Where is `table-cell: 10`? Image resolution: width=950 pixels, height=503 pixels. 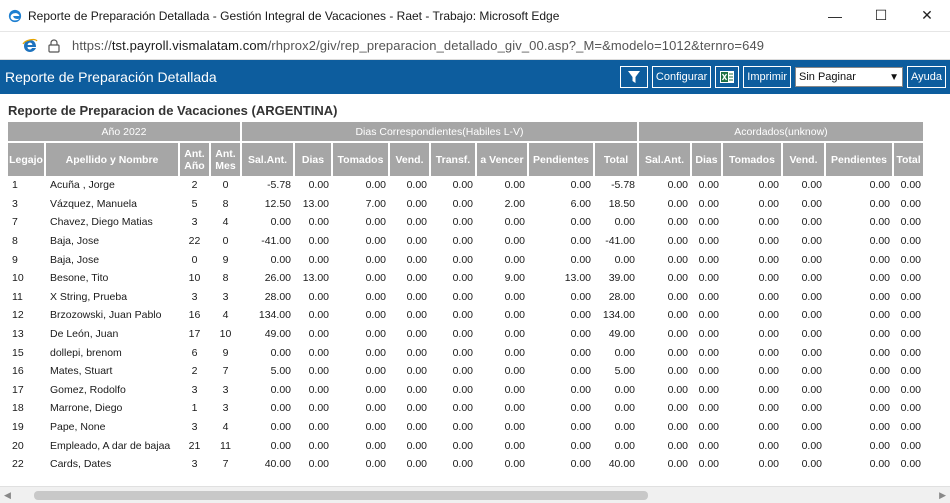 table-cell: 10 is located at coordinates (225, 334).